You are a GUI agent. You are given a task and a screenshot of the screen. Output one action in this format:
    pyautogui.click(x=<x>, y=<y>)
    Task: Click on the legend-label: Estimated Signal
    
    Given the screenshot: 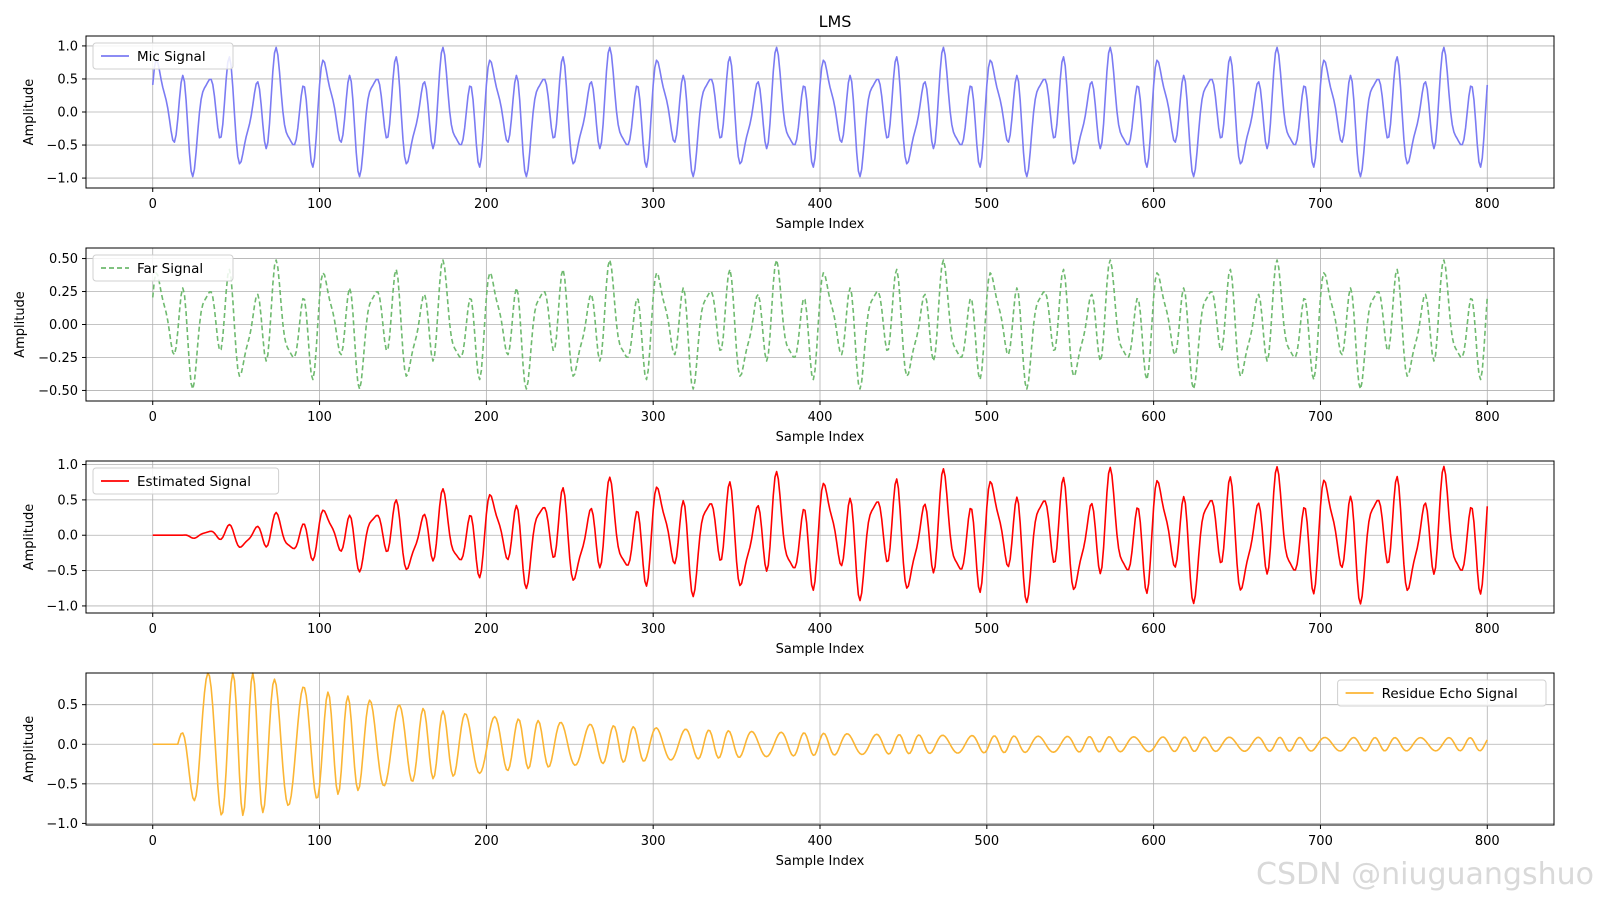 What is the action you would take?
    pyautogui.click(x=194, y=482)
    